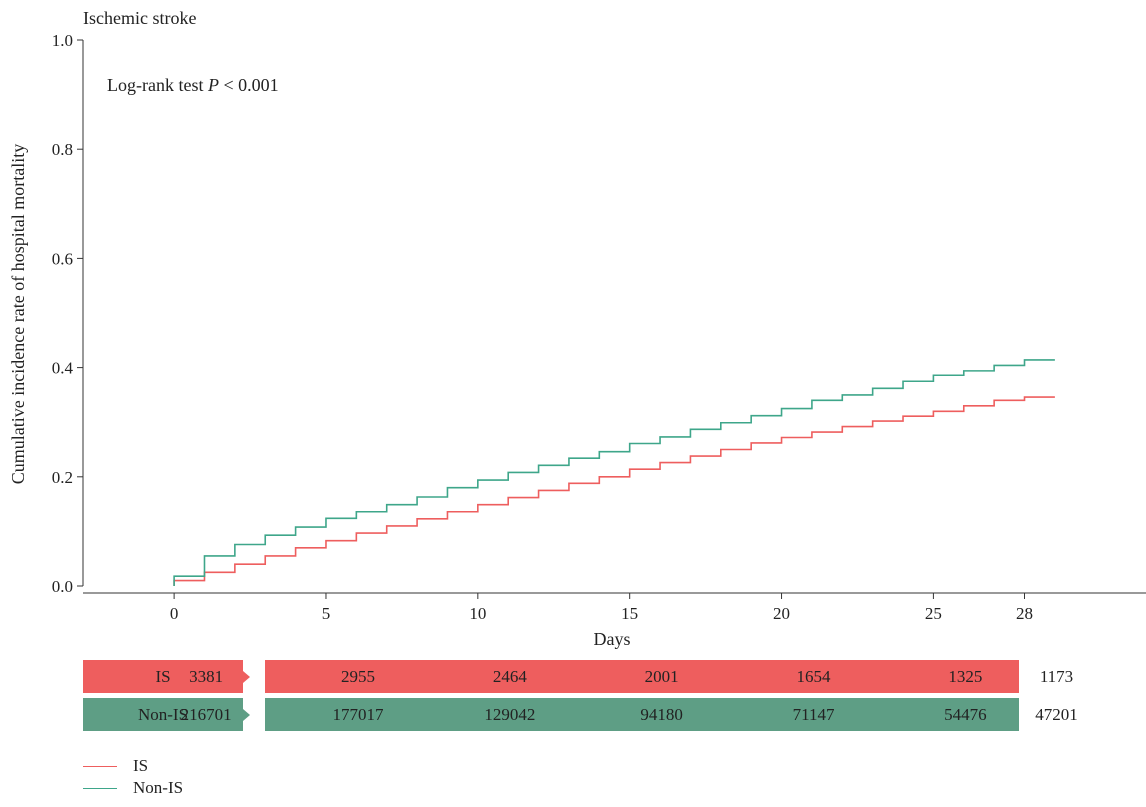 Image resolution: width=1146 pixels, height=807 pixels. What do you see at coordinates (661, 714) in the screenshot?
I see `risk-table-cell: 94180` at bounding box center [661, 714].